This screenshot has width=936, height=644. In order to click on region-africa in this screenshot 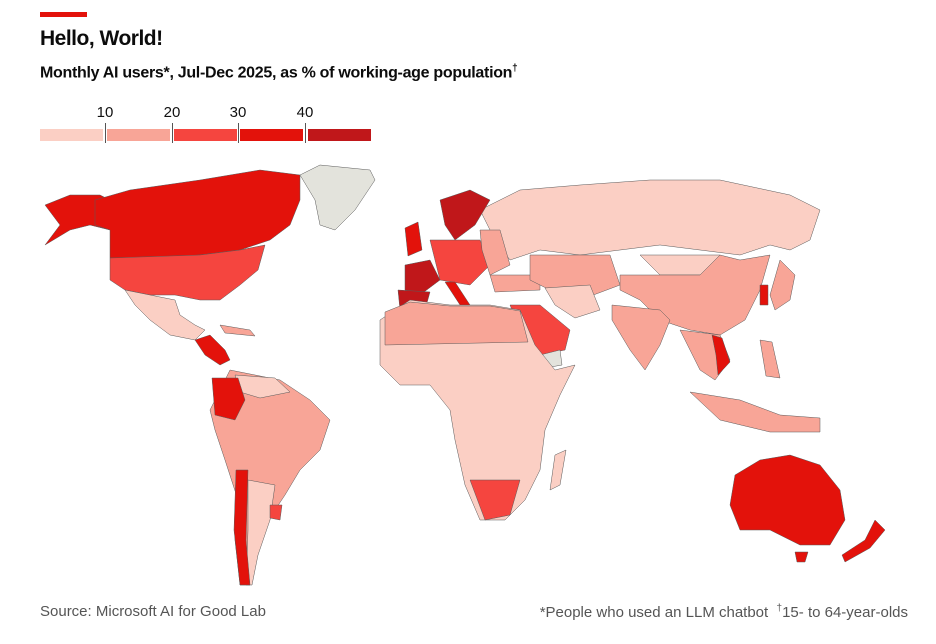, I will do `click(477, 410)`.